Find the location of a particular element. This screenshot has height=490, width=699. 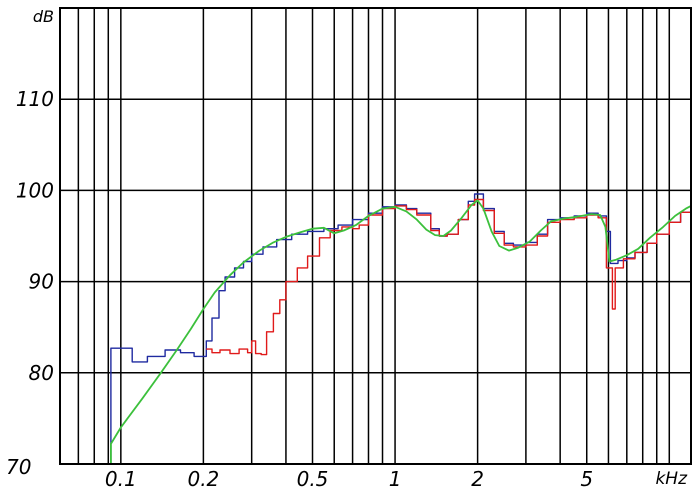

y-tick-label-4: 110 is located at coordinates (35, 99).